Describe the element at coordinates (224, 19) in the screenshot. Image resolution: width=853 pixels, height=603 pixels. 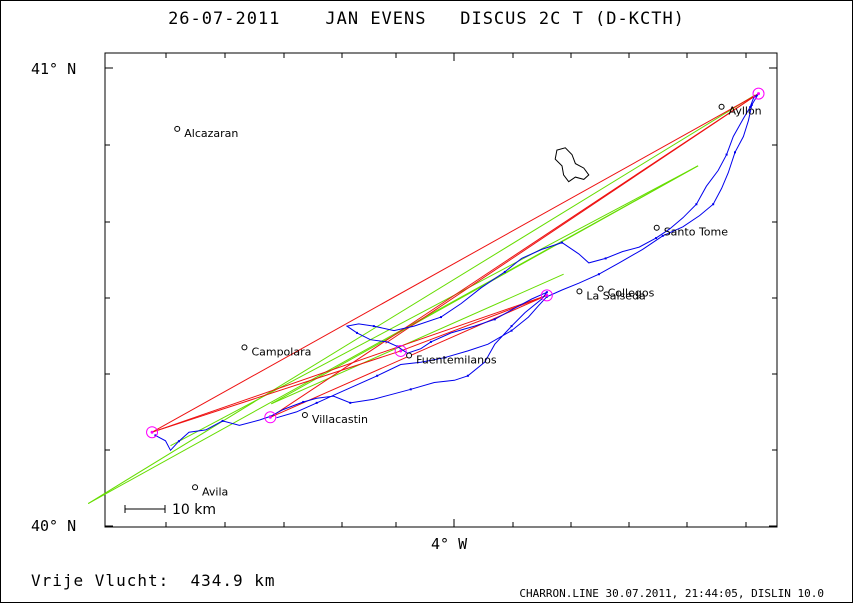
I see `flight-date: 26-07-2011` at that location.